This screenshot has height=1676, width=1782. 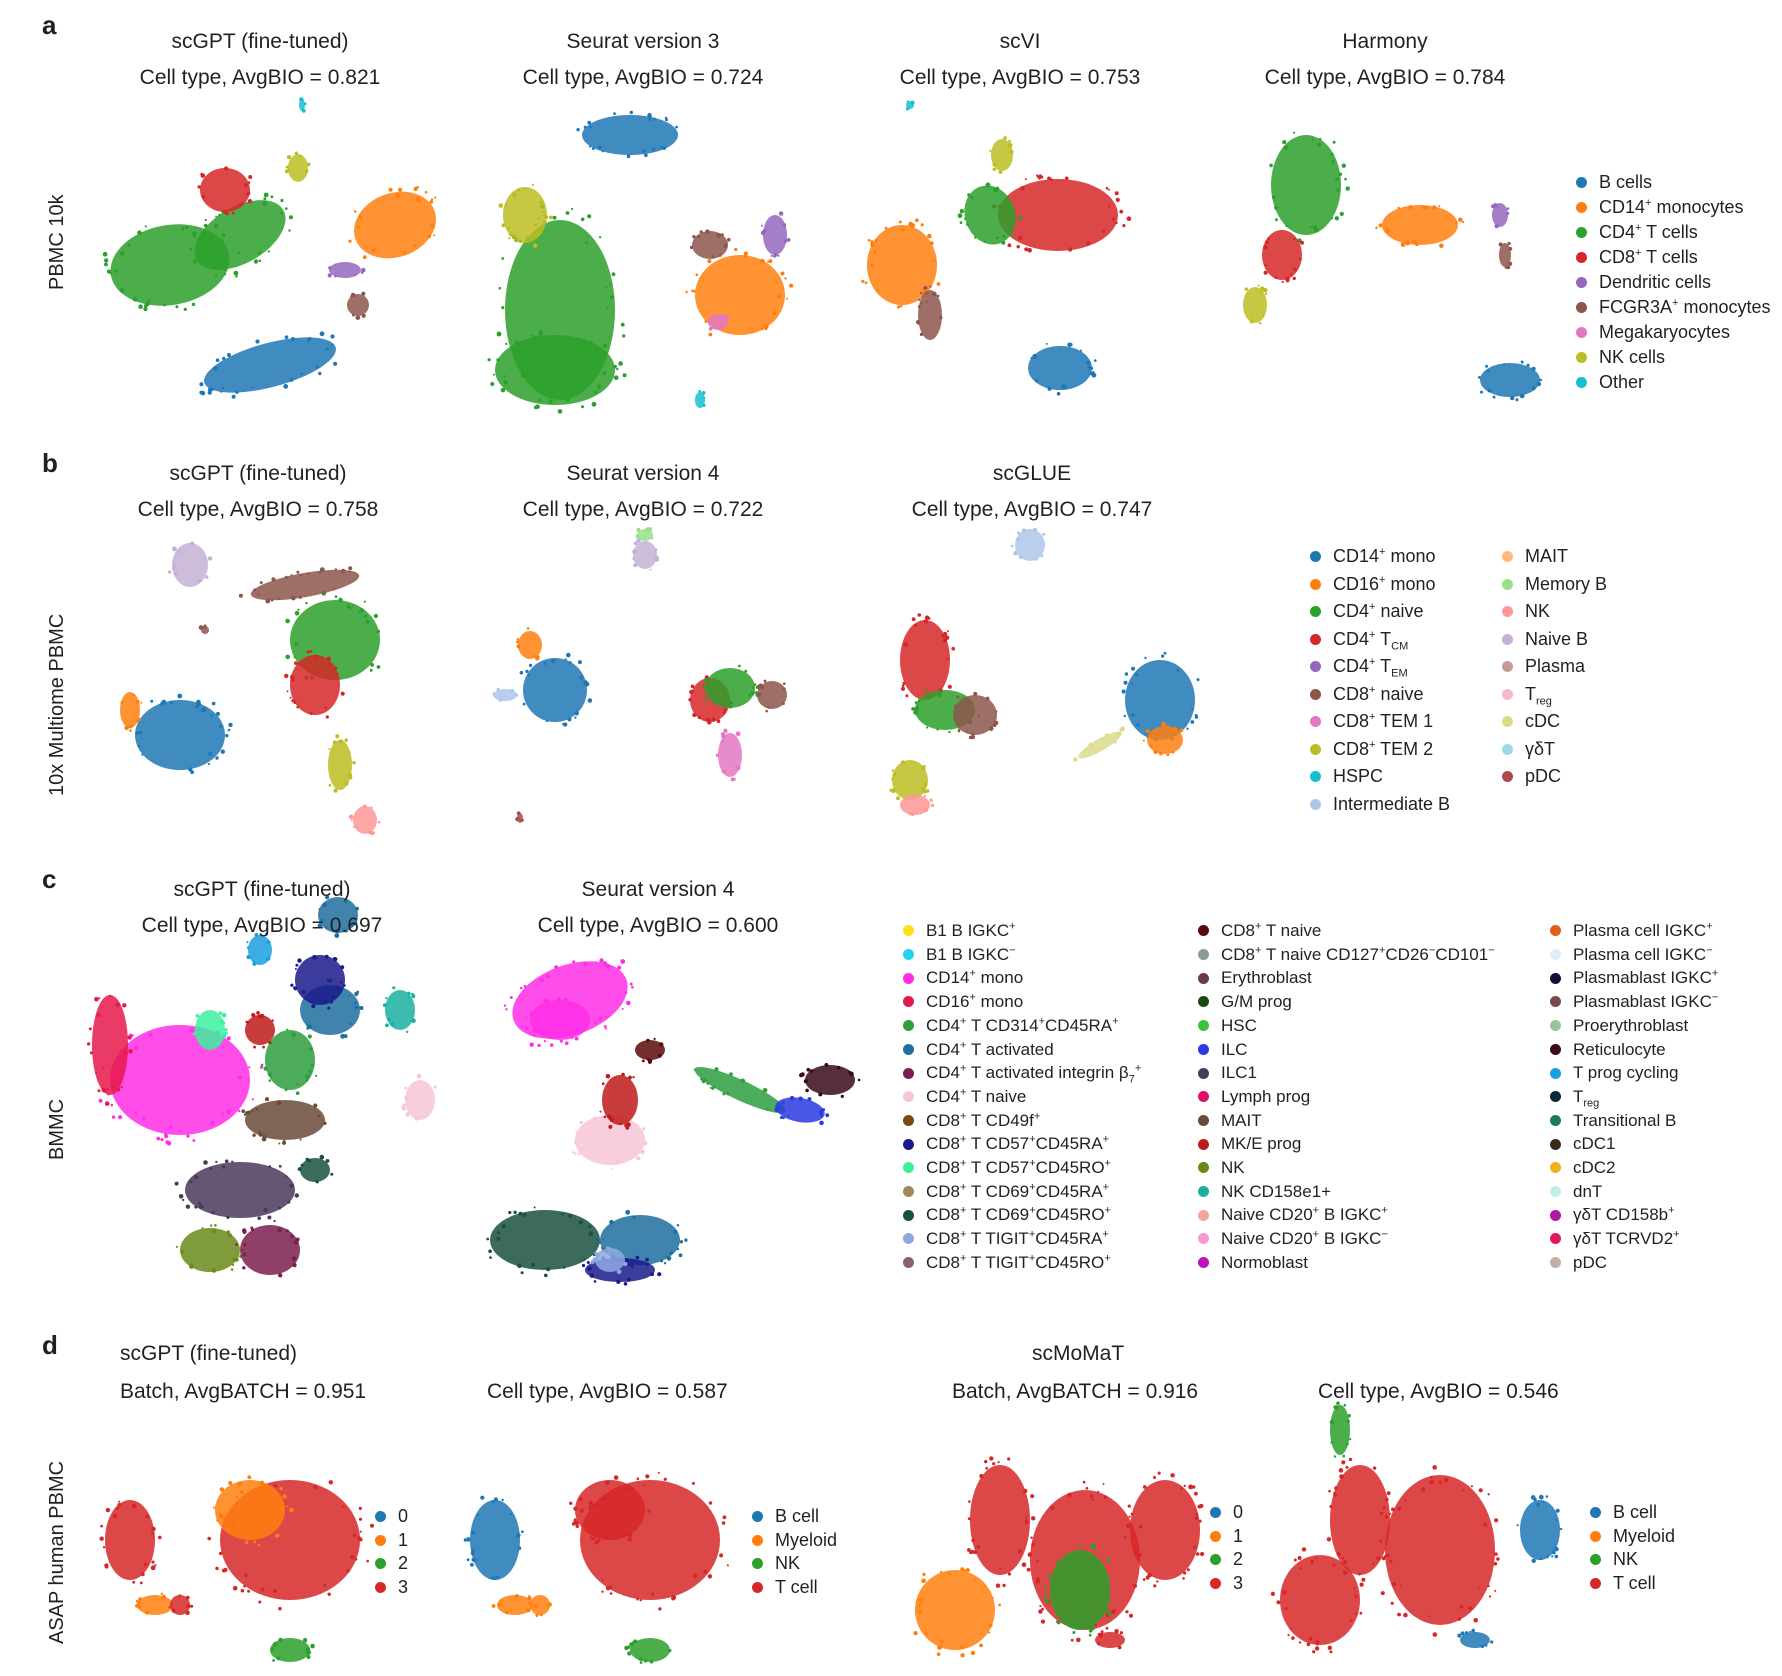 What do you see at coordinates (643, 41) in the screenshot?
I see `method: Seurat version 3` at bounding box center [643, 41].